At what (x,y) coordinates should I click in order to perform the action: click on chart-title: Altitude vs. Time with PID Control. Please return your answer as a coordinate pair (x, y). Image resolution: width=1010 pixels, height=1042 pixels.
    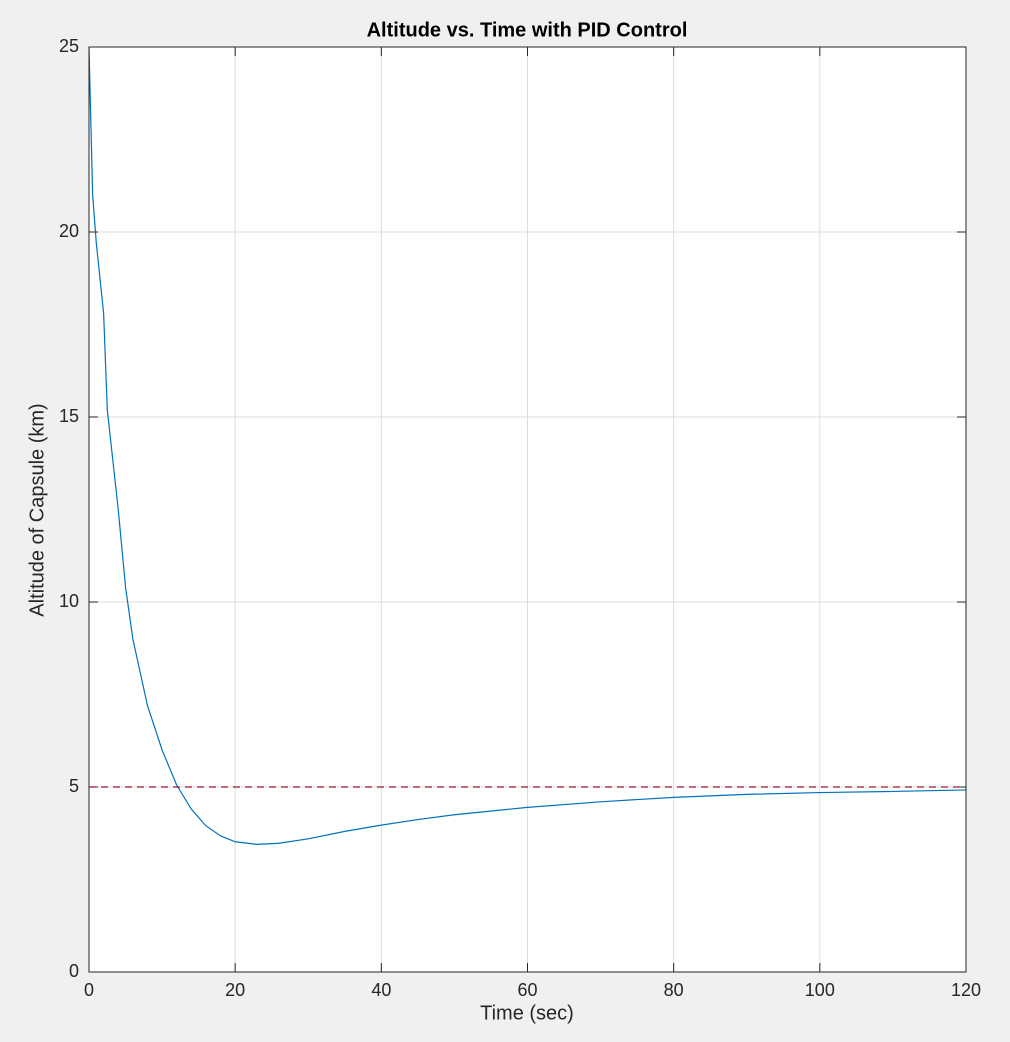
    Looking at the image, I should click on (527, 30).